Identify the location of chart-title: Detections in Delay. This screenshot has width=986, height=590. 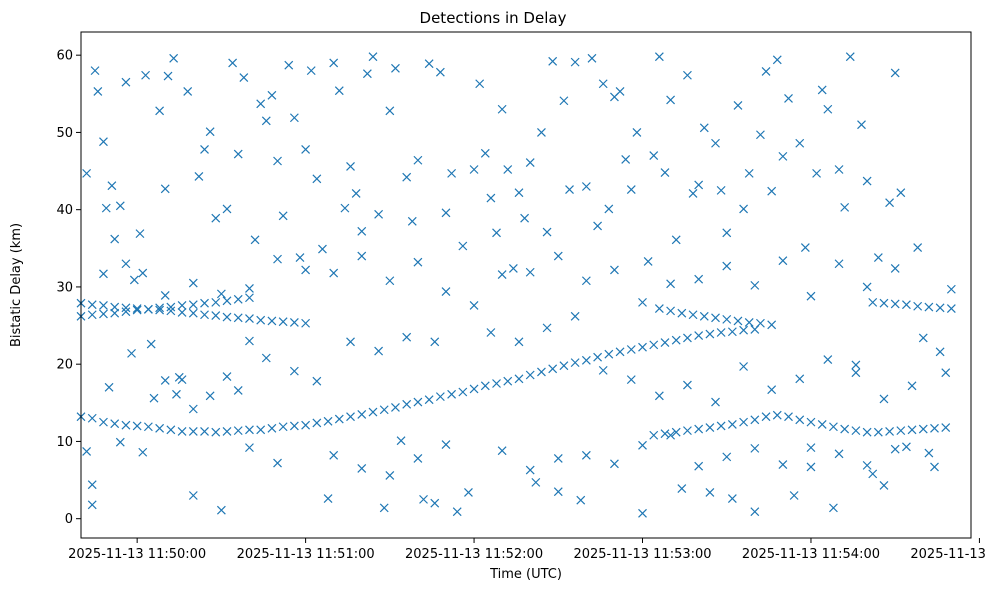
(493, 18).